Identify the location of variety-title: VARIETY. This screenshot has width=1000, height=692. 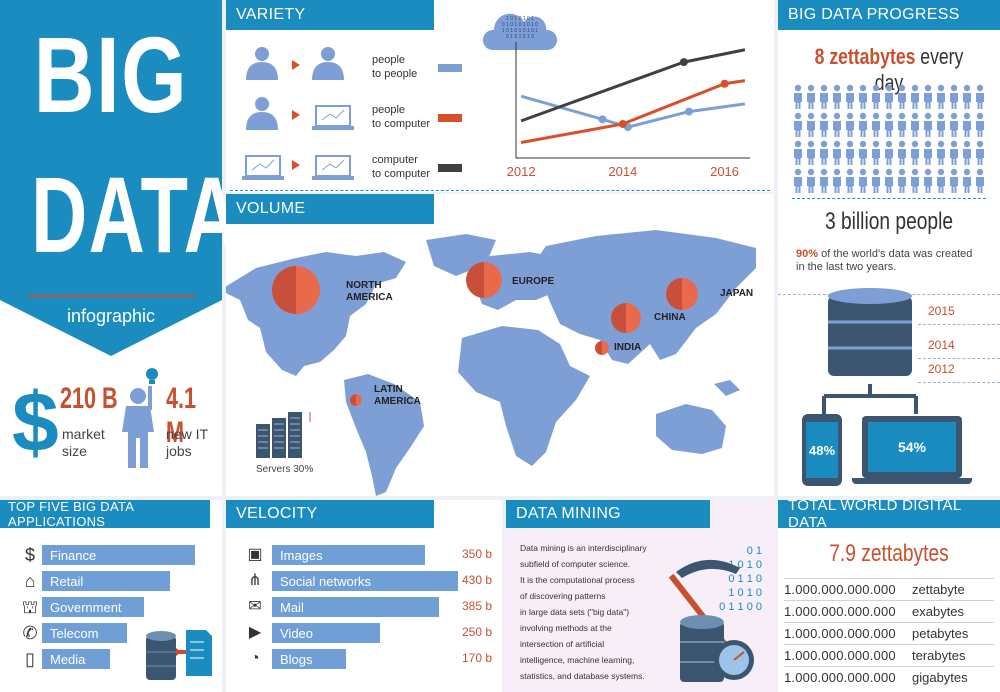
(330, 15).